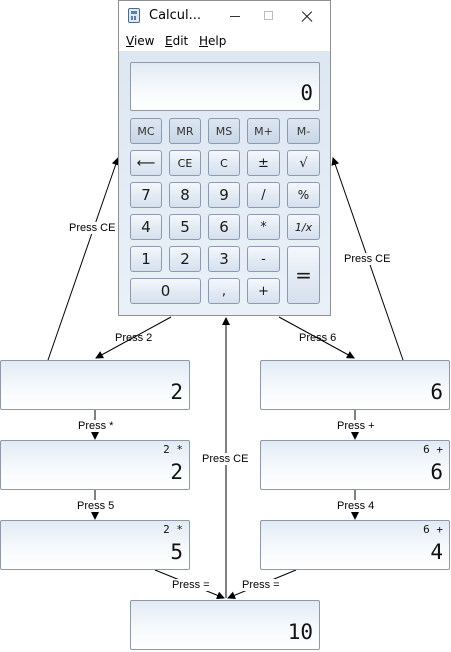 The width and height of the screenshot is (451, 652). What do you see at coordinates (263, 131) in the screenshot?
I see `m-plus-button: M+` at bounding box center [263, 131].